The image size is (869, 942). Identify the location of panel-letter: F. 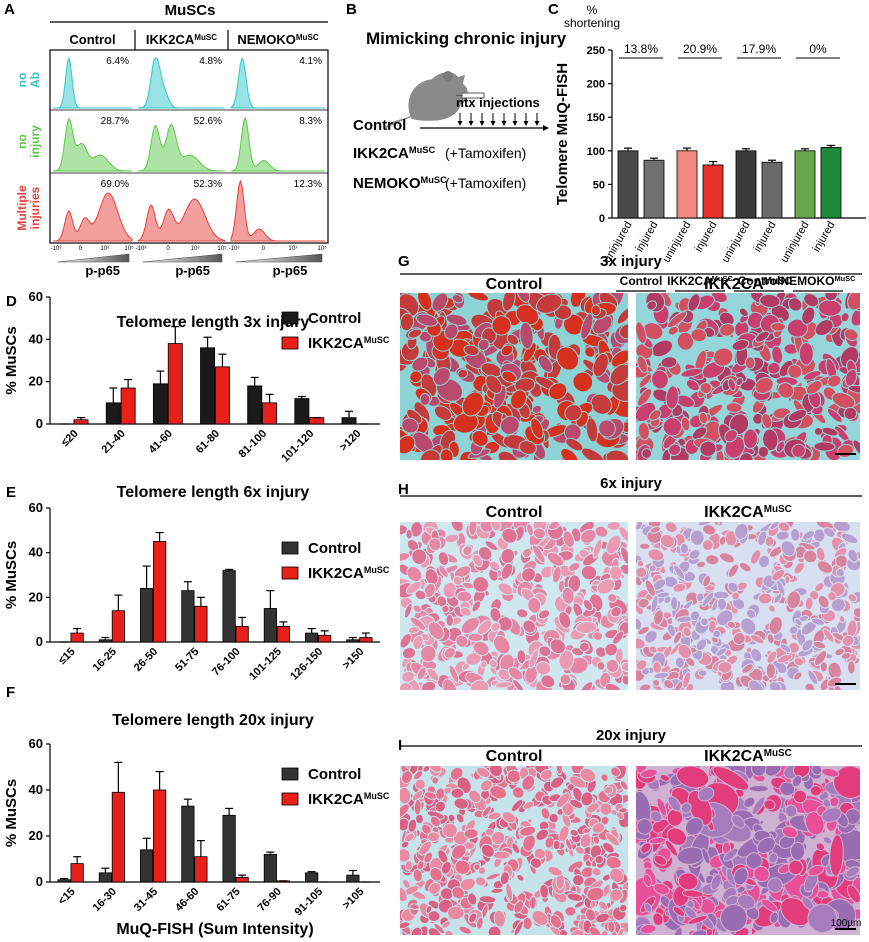
(10, 692).